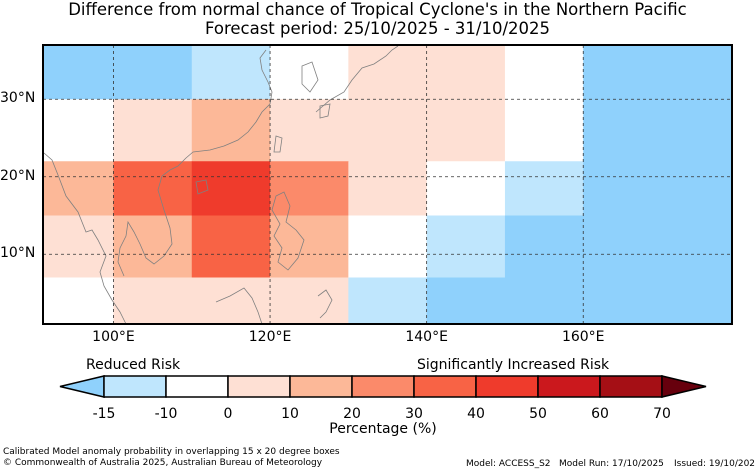 This screenshot has height=470, width=755. I want to click on mainland-asia-coast, so click(85, 238).